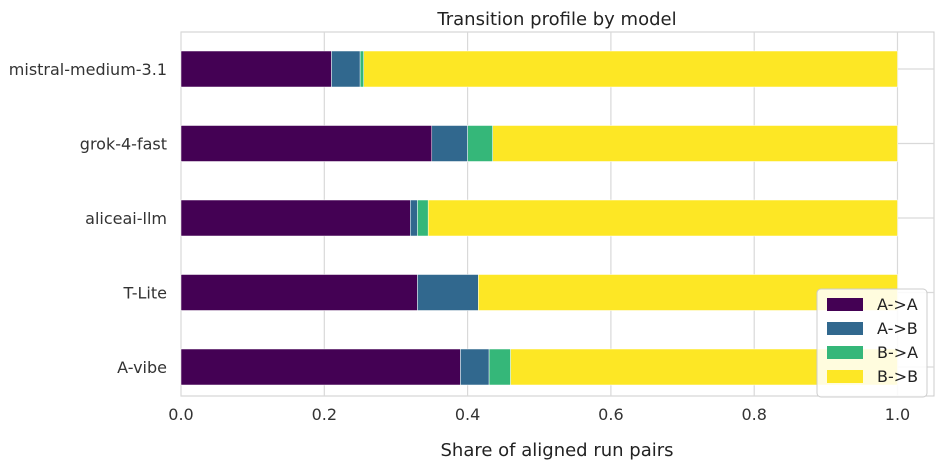 The image size is (944, 468). Describe the element at coordinates (897, 414) in the screenshot. I see `x-tick-label: 1.0` at that location.